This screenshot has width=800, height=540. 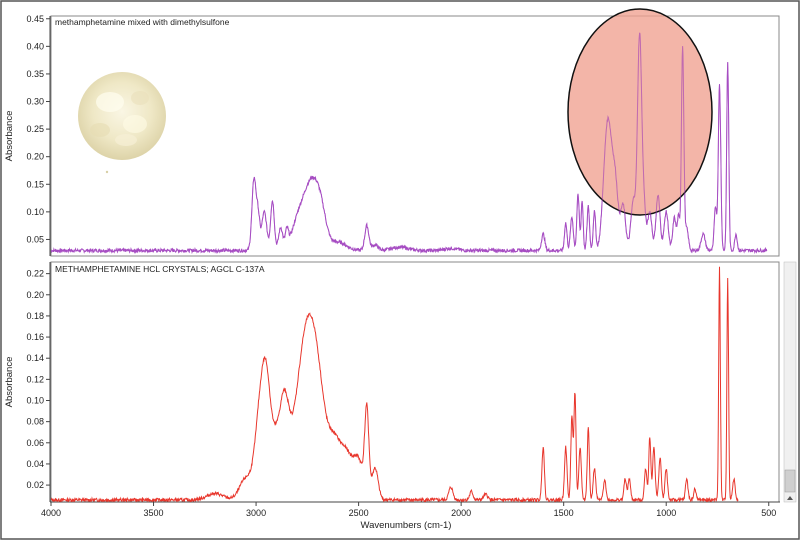 I want to click on scroll-down-arrow-icon, so click(x=790, y=498).